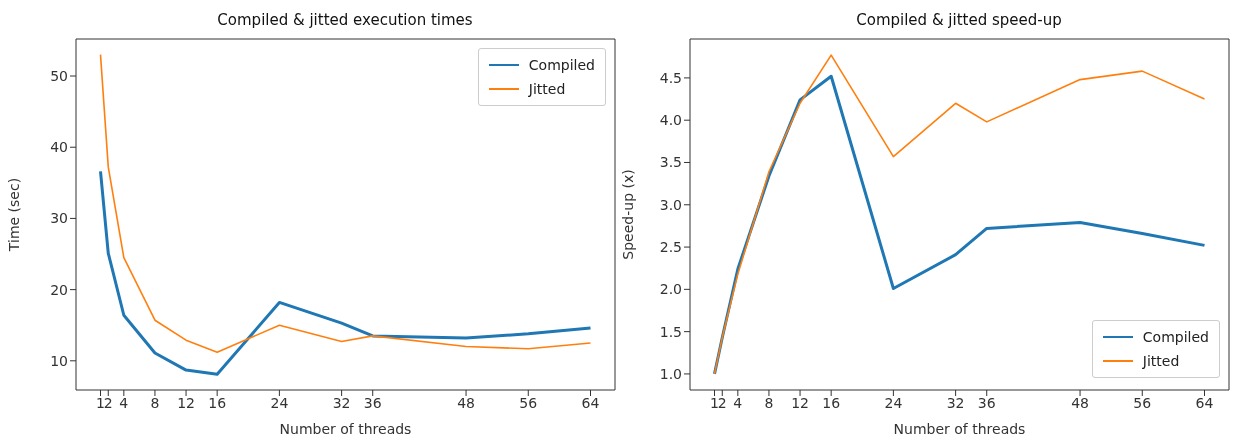 The image size is (1236, 442). Describe the element at coordinates (670, 162) in the screenshot. I see `y-tick-label: 3.5` at that location.